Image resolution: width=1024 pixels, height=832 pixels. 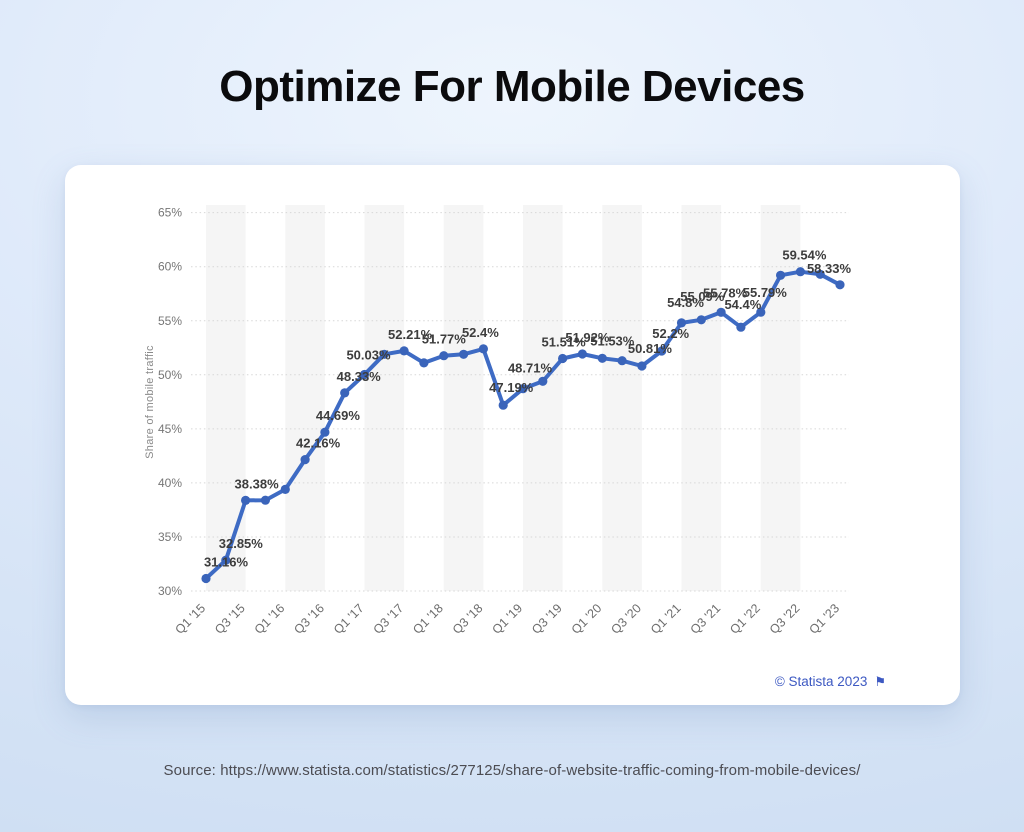 I want to click on x-tick-label: Q3 '18, so click(x=468, y=619).